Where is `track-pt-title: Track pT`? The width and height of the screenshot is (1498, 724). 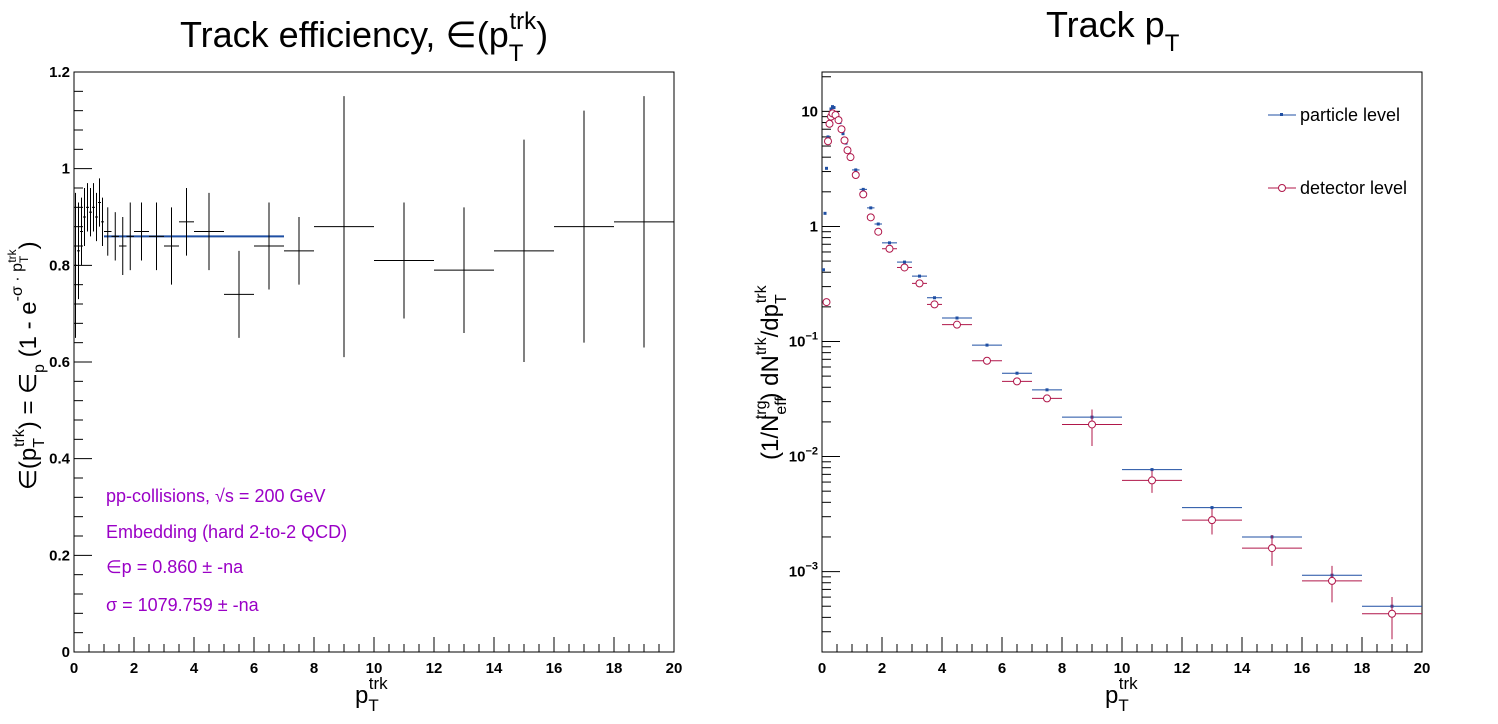 track-pt-title: Track pT is located at coordinates (1113, 30).